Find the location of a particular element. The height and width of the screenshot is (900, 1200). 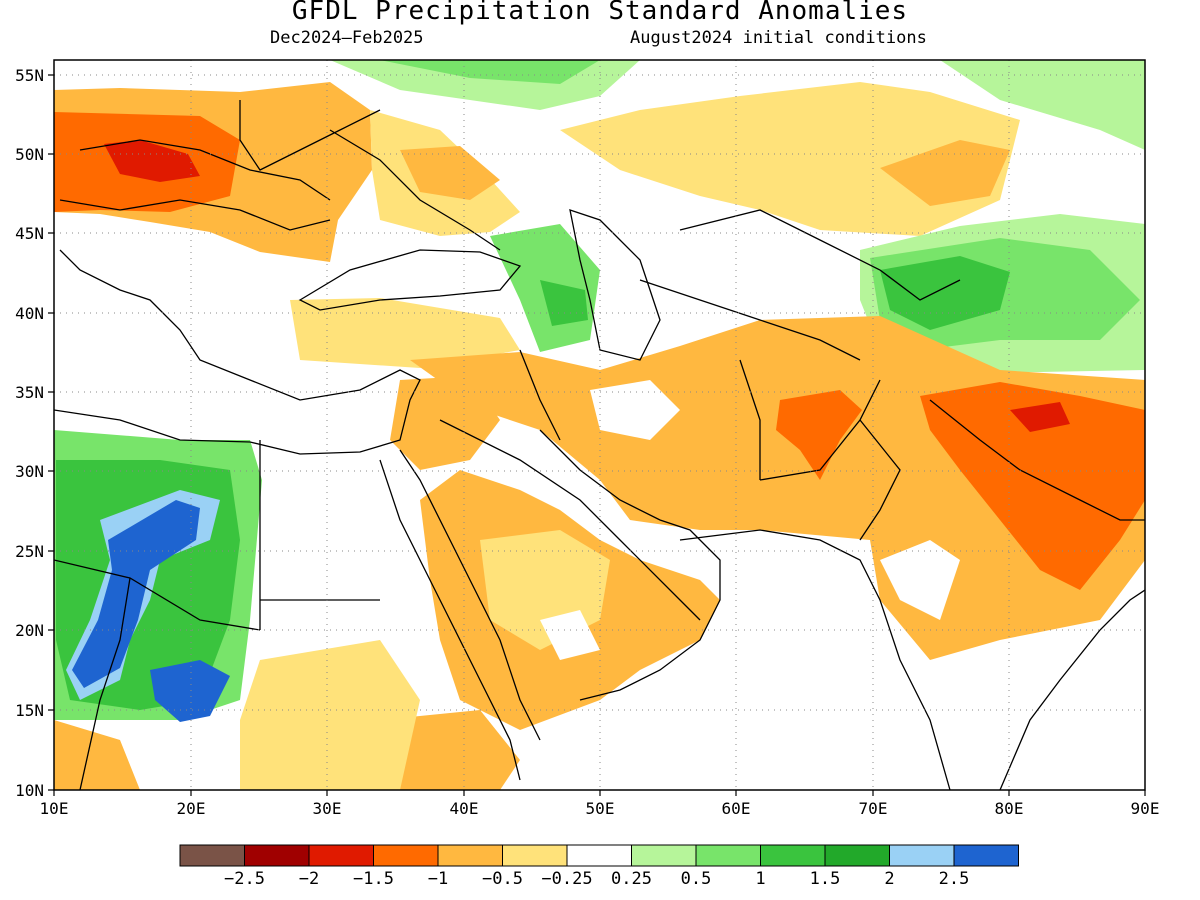

border-chad is located at coordinates (157, 595).